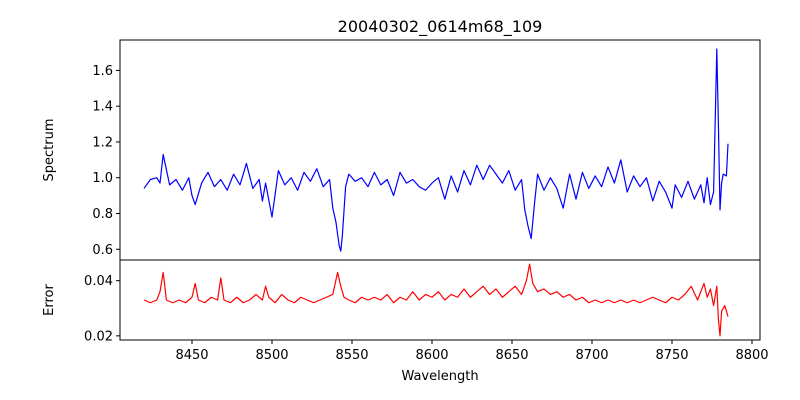 The image size is (800, 400). Describe the element at coordinates (440, 27) in the screenshot. I see `chart-title: 20040302_0614m68_109` at that location.